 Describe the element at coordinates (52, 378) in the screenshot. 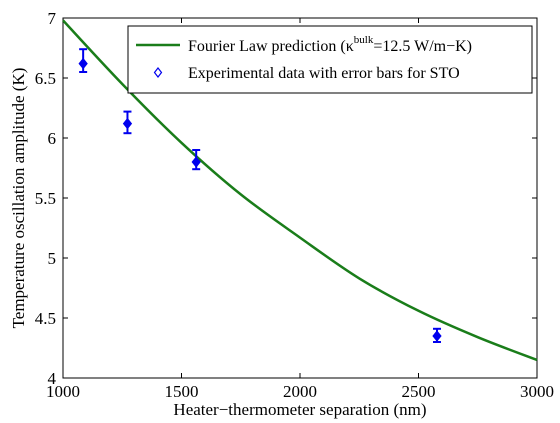

I see `y-tick-label: 4` at that location.